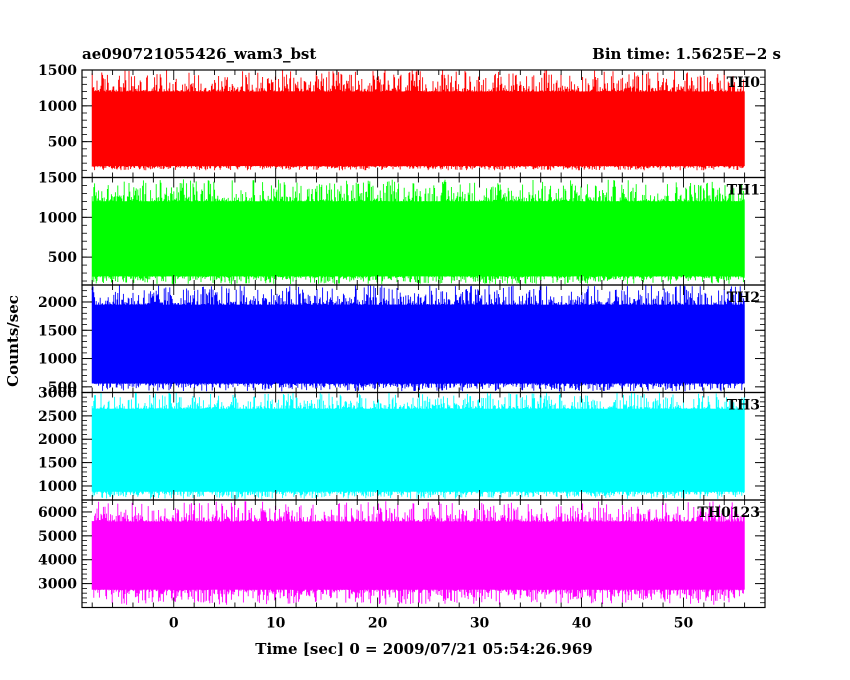  I want to click on x-tick-label: 30, so click(480, 624).